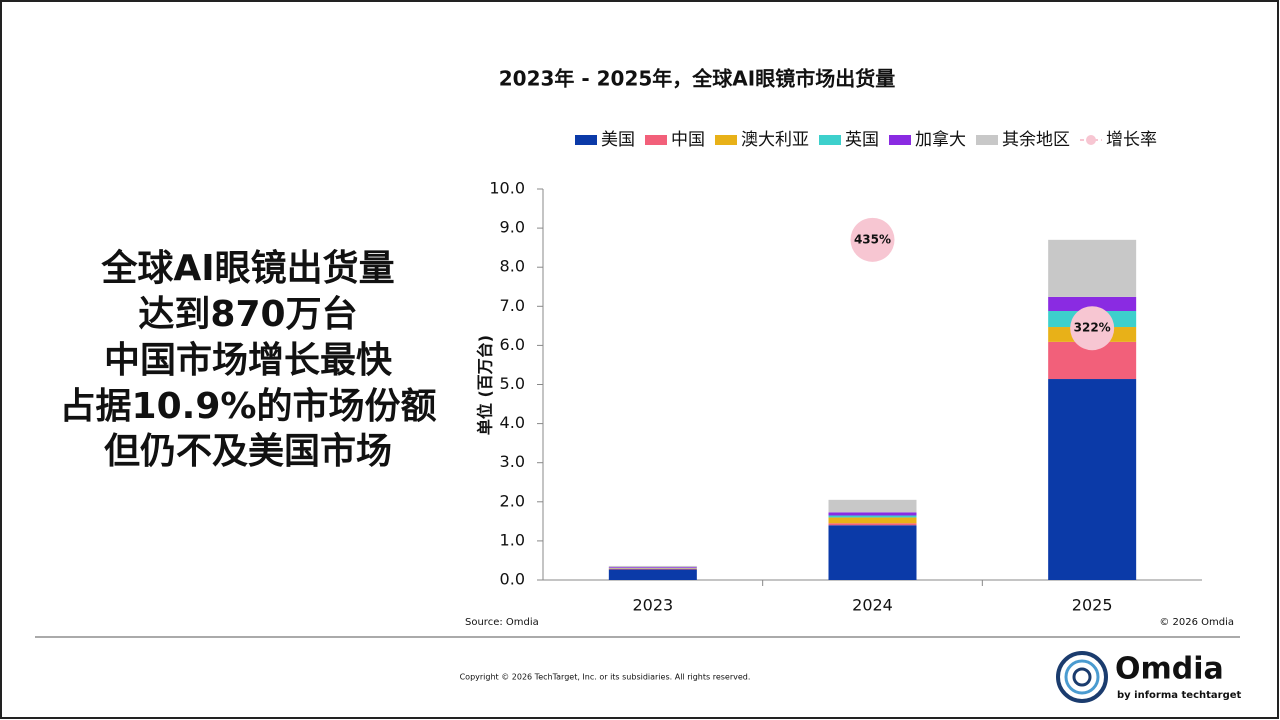 The width and height of the screenshot is (1280, 720). What do you see at coordinates (512, 383) in the screenshot?
I see `y-tick-label: 5.0` at bounding box center [512, 383].